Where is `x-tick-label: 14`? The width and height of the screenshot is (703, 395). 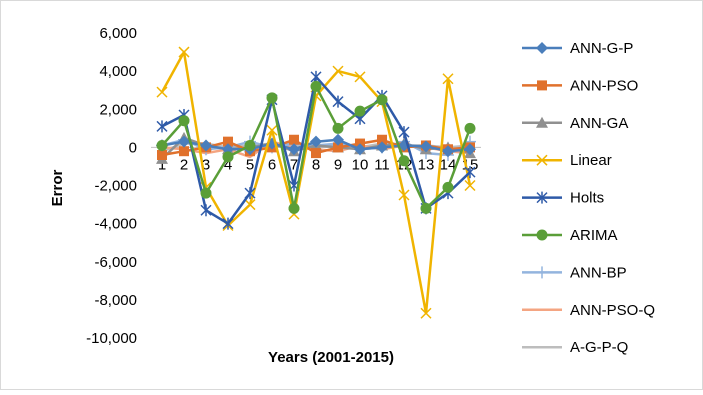 x-tick-label: 14 is located at coordinates (448, 164).